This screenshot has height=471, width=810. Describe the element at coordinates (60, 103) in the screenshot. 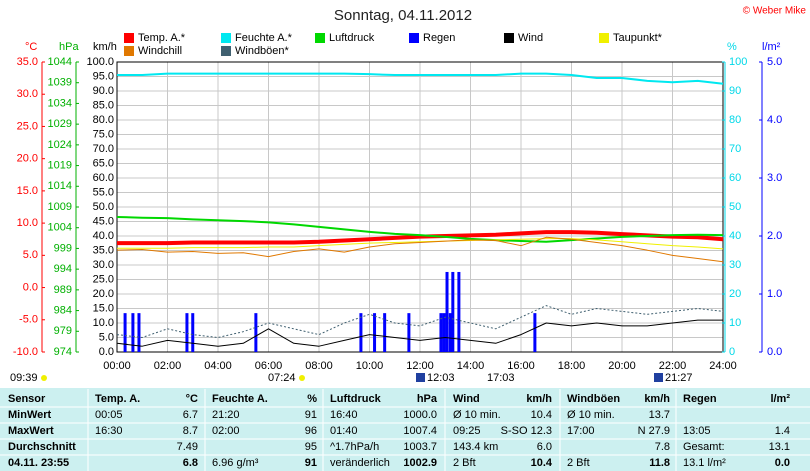

I see `y-tick-label: 1034` at that location.